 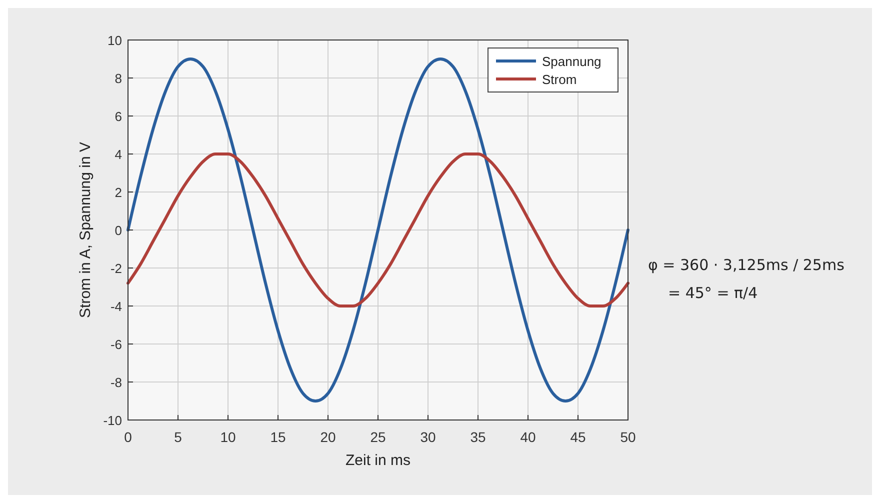 I want to click on y-axis-title: Strom in A, Spannung in V, so click(x=85, y=230).